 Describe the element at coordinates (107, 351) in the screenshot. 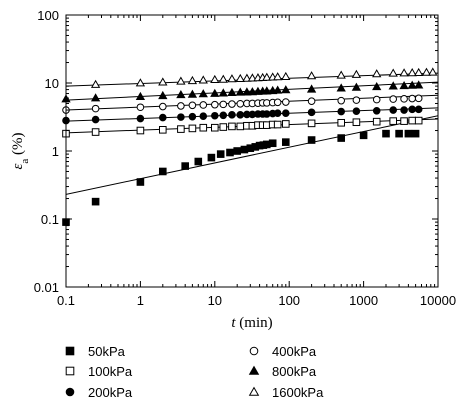

I see `legend-label: 50kPa` at that location.